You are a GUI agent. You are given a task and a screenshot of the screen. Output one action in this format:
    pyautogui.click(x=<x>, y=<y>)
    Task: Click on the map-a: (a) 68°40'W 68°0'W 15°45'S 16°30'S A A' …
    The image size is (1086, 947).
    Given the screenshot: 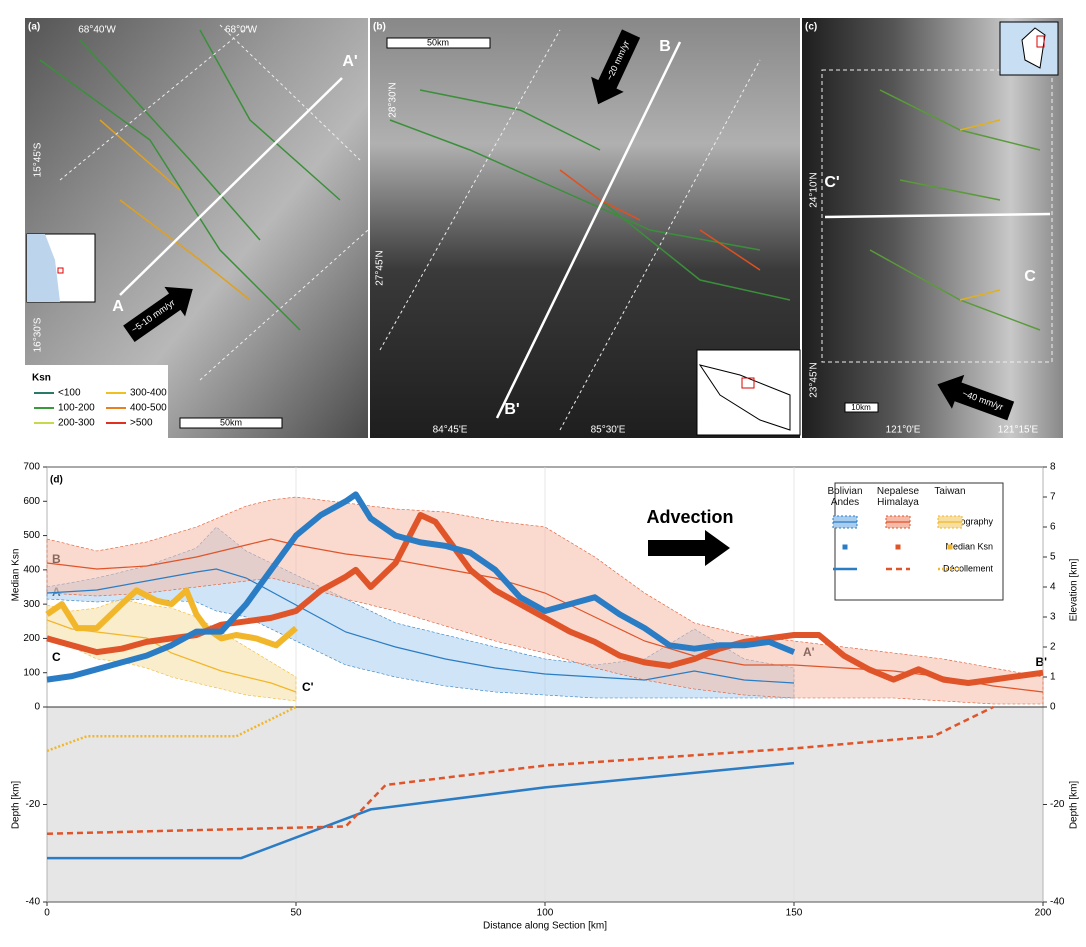 What is the action you would take?
    pyautogui.click(x=197, y=228)
    